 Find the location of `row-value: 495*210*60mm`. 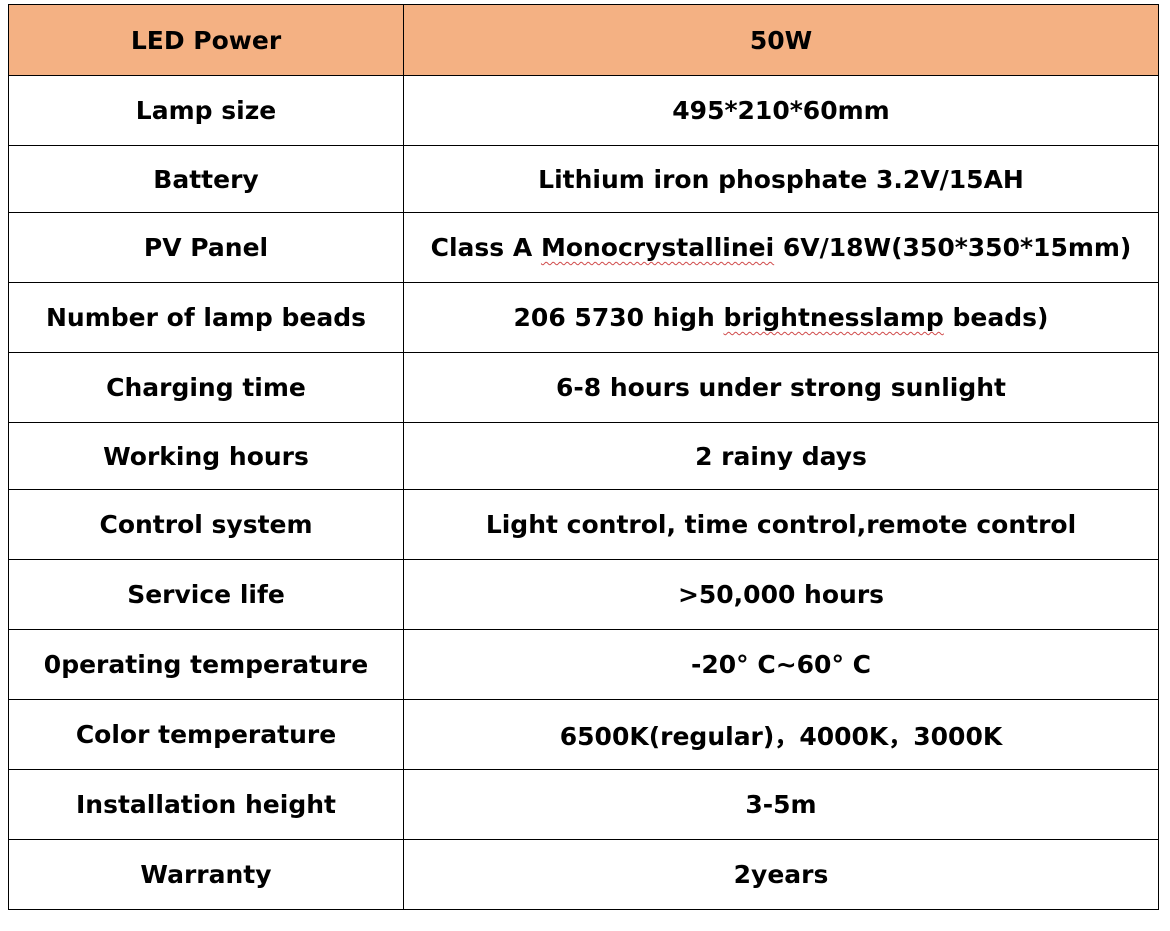

row-value: 495*210*60mm is located at coordinates (781, 110).